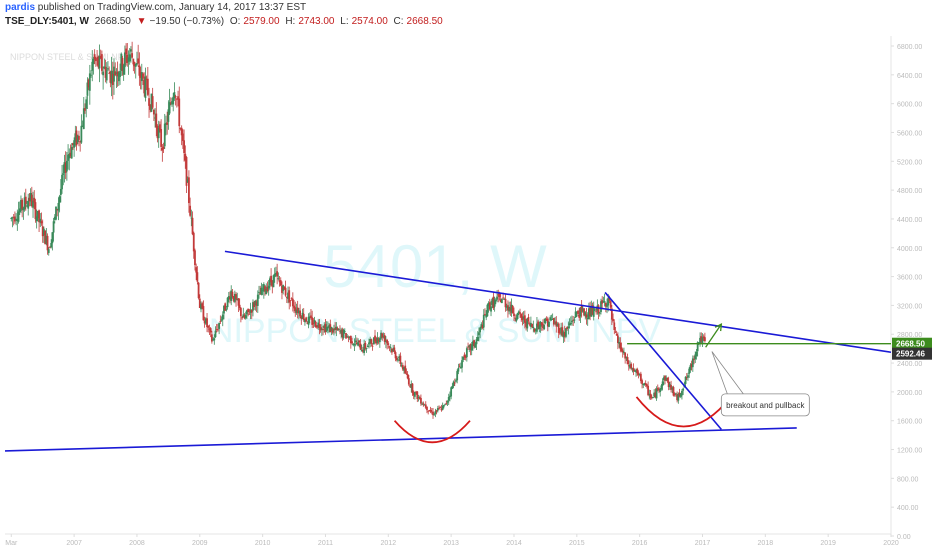 This screenshot has height=550, width=932. I want to click on y-tick-label: 1600.00, so click(909, 422).